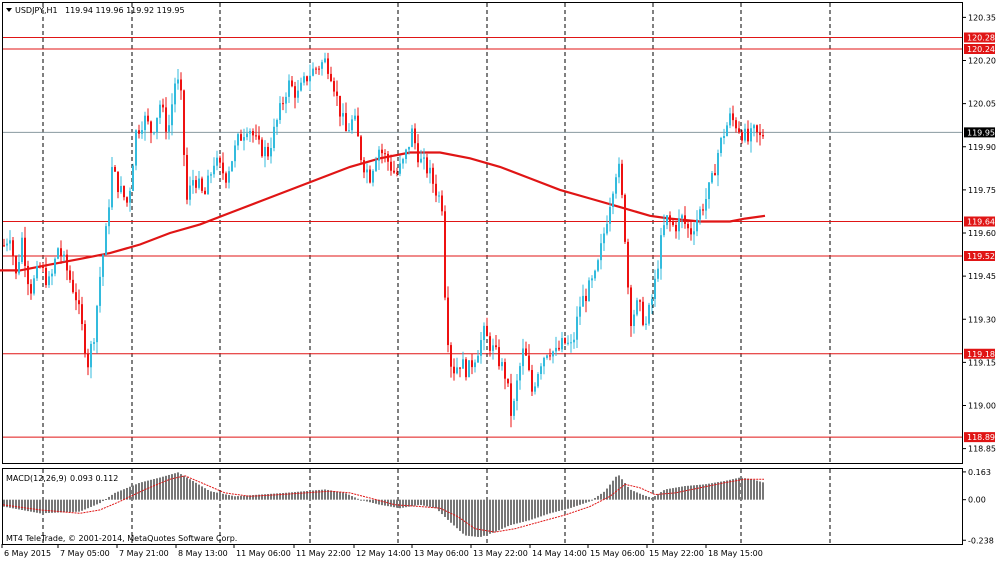 This screenshot has width=1000, height=561. I want to click on time-tick-label: 8 May 13:00, so click(203, 553).